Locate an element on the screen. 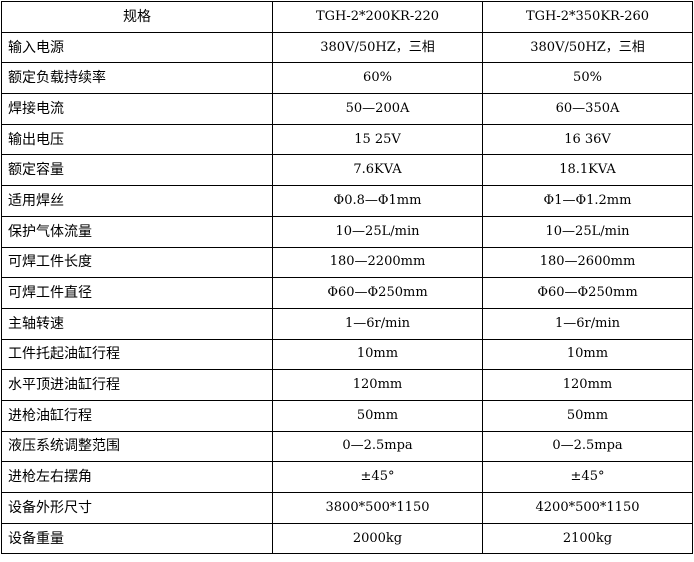 This screenshot has width=694, height=562. row-label: 焊接电流 is located at coordinates (137, 109).